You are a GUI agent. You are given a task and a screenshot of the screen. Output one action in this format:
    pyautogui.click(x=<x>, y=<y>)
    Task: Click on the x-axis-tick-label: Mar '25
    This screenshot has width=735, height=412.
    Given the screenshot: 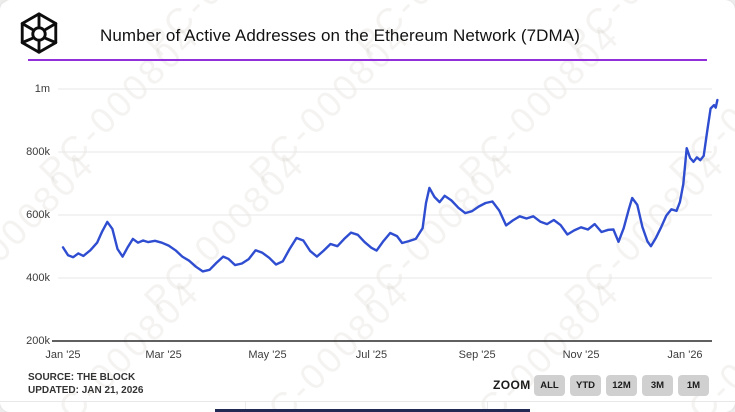 What is the action you would take?
    pyautogui.click(x=163, y=355)
    